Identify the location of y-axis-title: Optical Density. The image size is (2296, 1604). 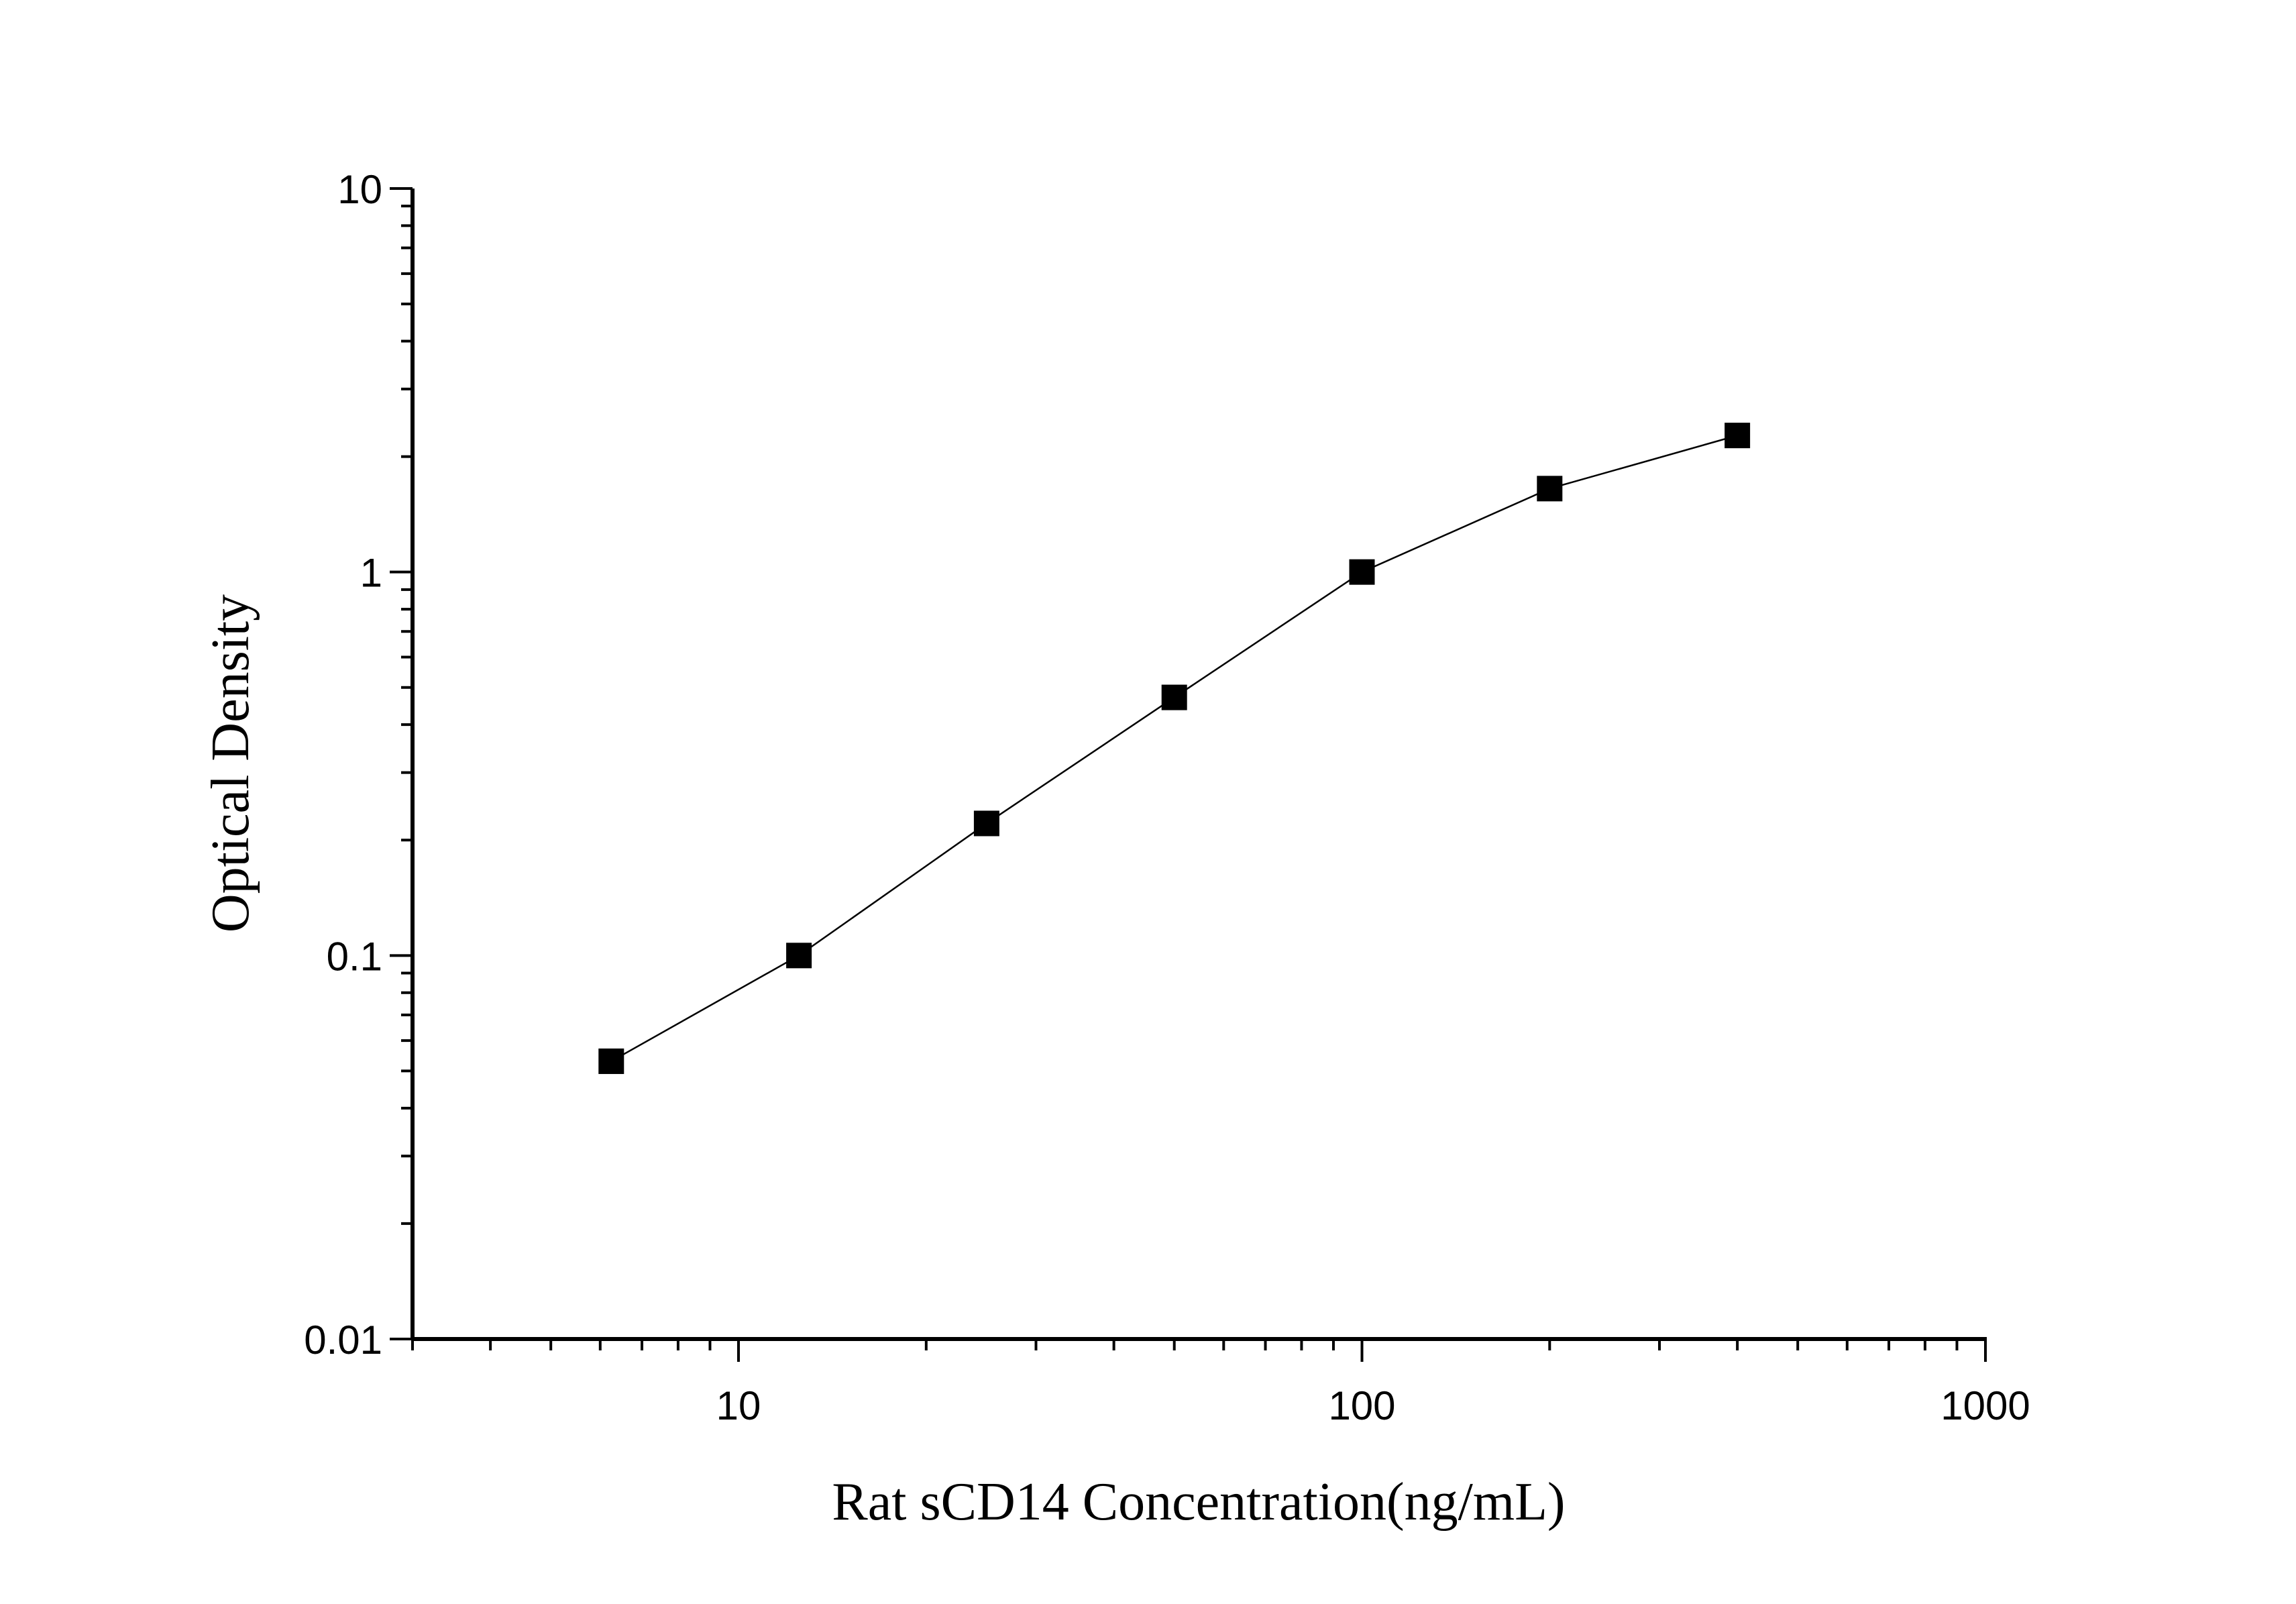
(231, 763).